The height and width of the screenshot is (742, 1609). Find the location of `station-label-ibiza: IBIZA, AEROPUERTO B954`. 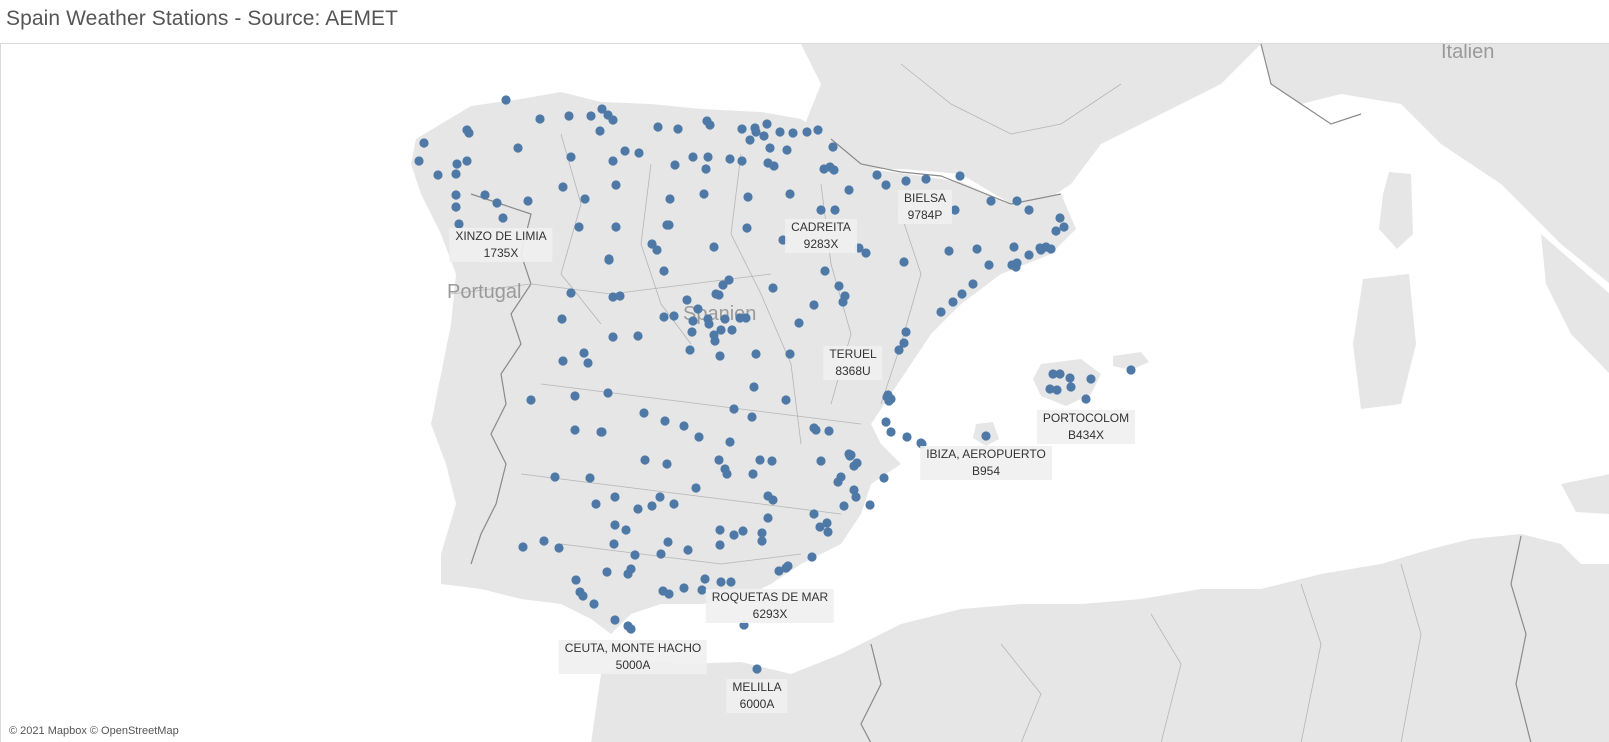

station-label-ibiza: IBIZA, AEROPUERTO B954 is located at coordinates (986, 463).